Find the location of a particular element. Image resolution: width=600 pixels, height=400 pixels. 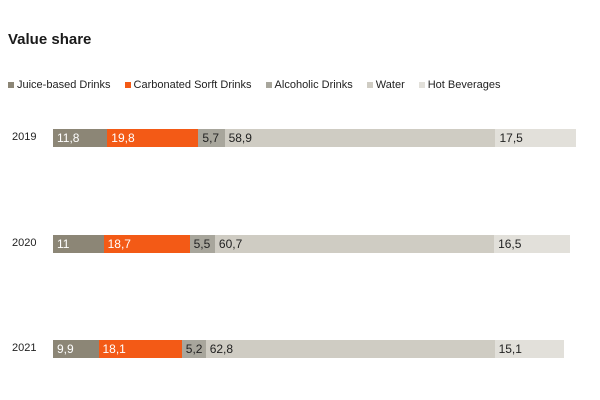

legend-item-carbonated: Carbonated Sorft Drinks is located at coordinates (188, 85).